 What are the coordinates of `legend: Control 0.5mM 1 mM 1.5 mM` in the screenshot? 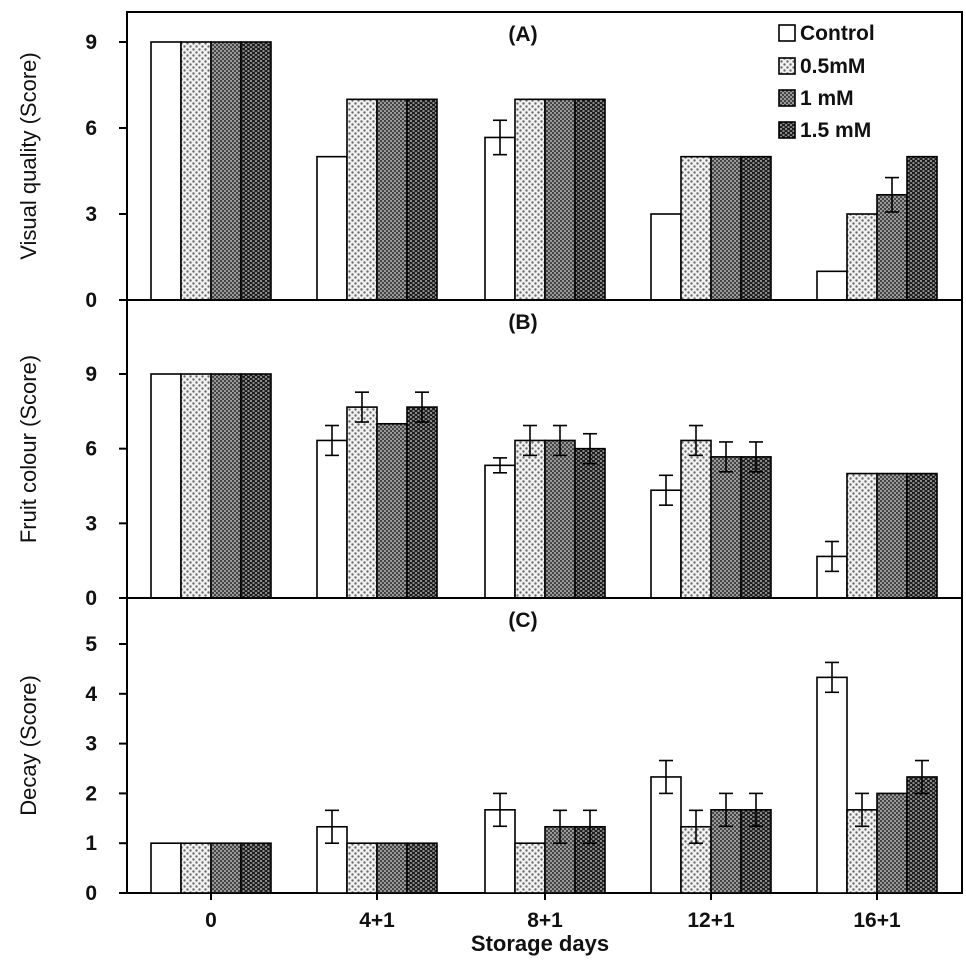 It's located at (826, 82).